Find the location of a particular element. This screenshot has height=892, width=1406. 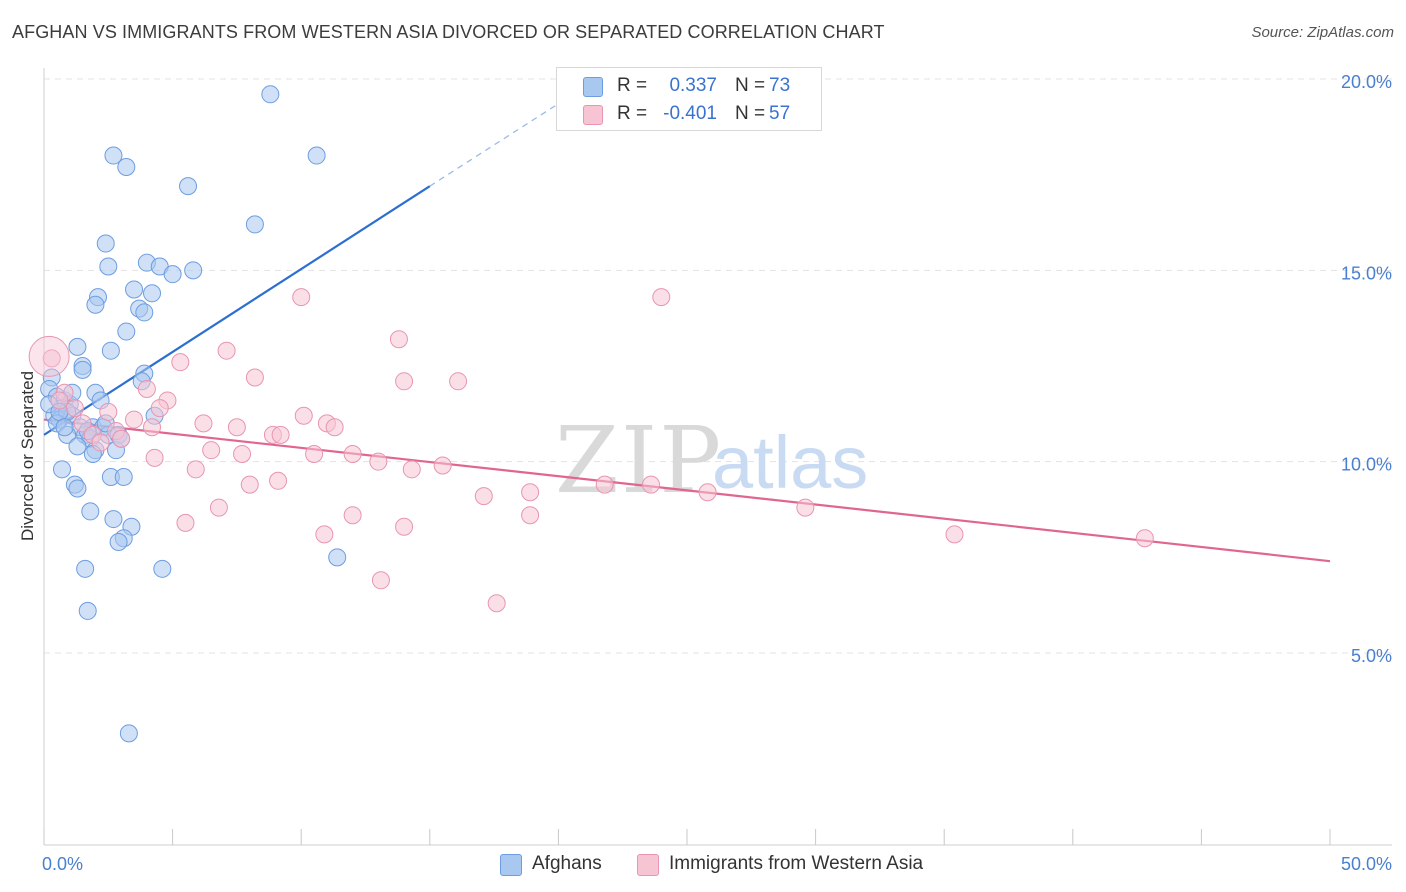

correlation-legend: R = 0.337 N = 73 R = -0.401 N = 57 is located at coordinates (689, 99).